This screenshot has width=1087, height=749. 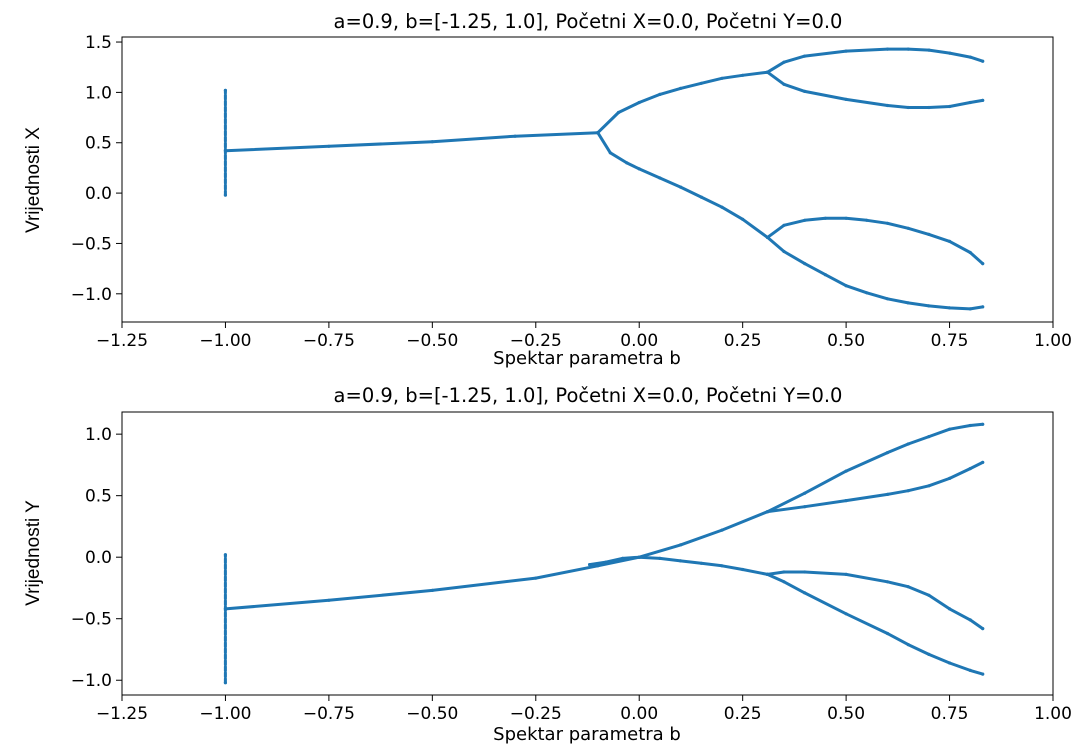 What do you see at coordinates (225, 341) in the screenshot?
I see `x-tick-label: −1.00` at bounding box center [225, 341].